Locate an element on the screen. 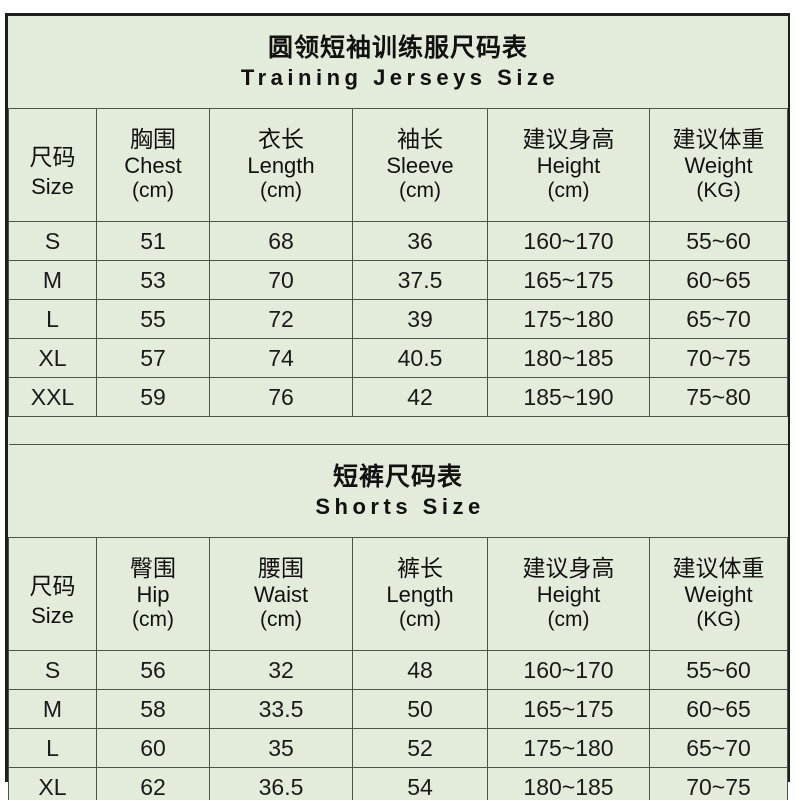 This screenshot has width=800, height=800. shorts-header-waist: 腰围 Waist (cm) is located at coordinates (281, 594).